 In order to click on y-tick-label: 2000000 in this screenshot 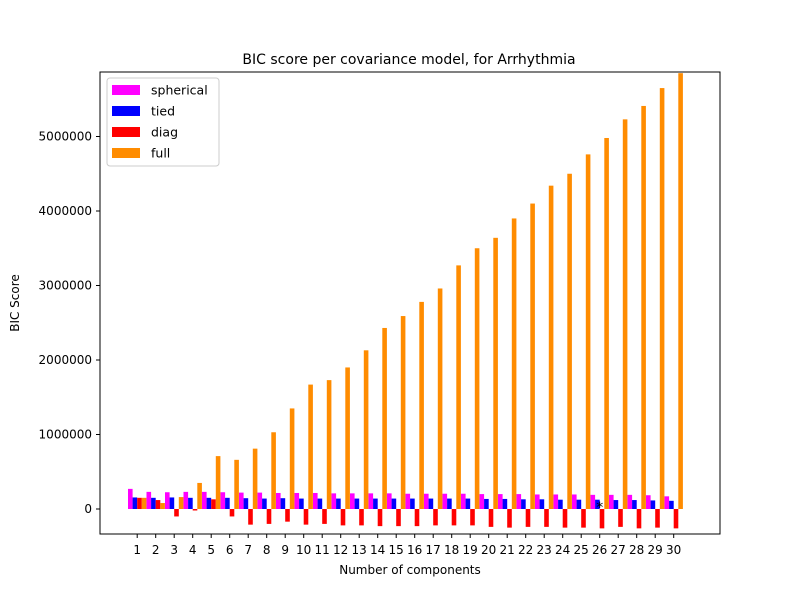, I will do `click(65, 360)`.